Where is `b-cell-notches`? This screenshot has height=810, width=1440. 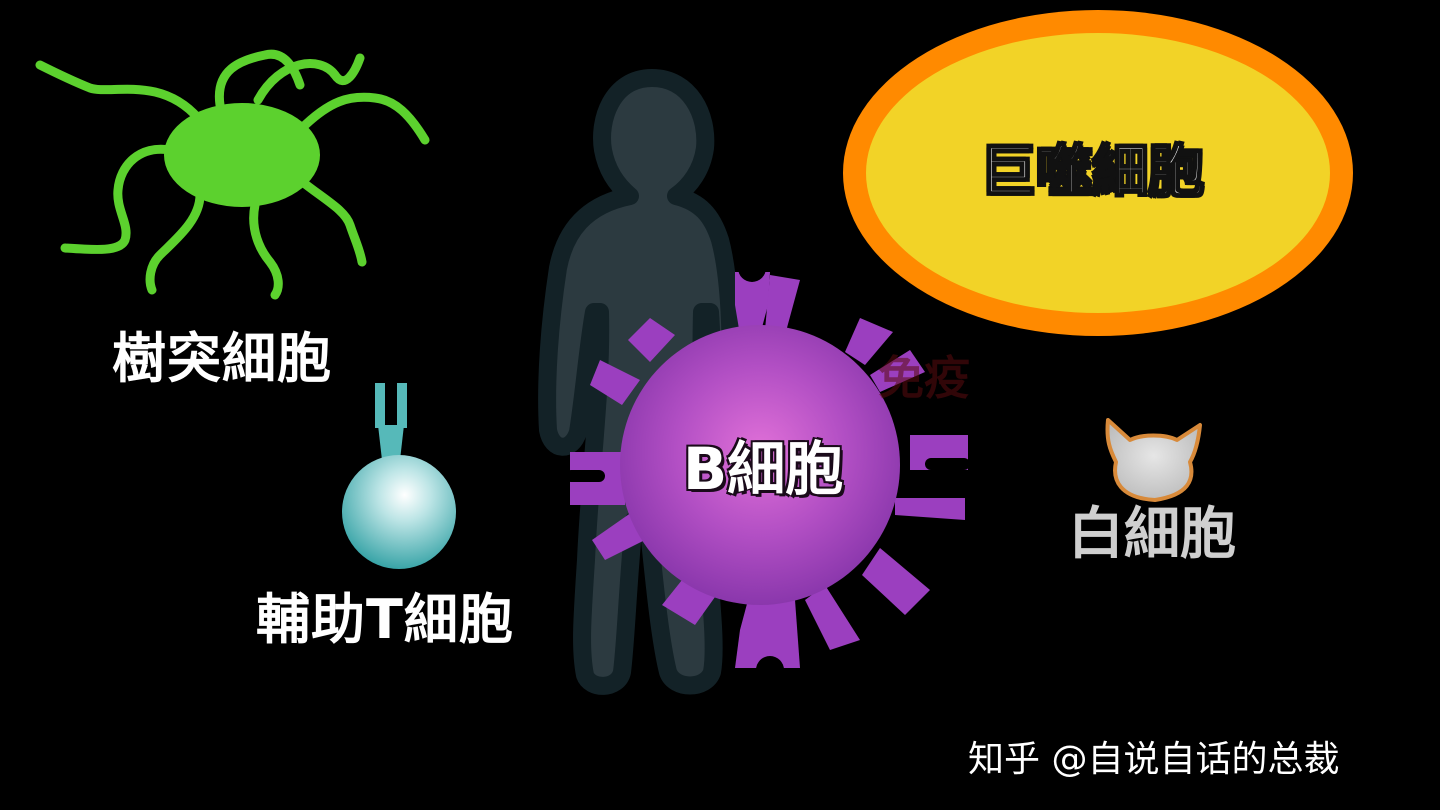 b-cell-notches is located at coordinates (767, 469).